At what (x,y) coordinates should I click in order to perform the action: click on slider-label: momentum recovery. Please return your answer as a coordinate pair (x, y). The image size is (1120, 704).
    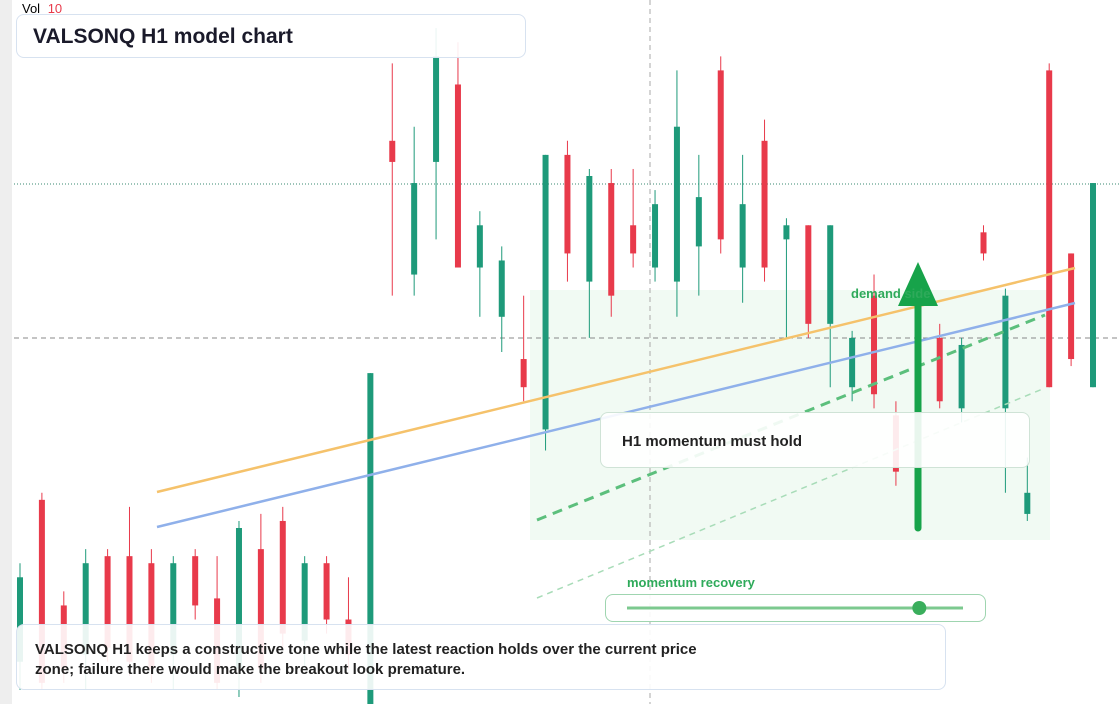
    Looking at the image, I should click on (691, 582).